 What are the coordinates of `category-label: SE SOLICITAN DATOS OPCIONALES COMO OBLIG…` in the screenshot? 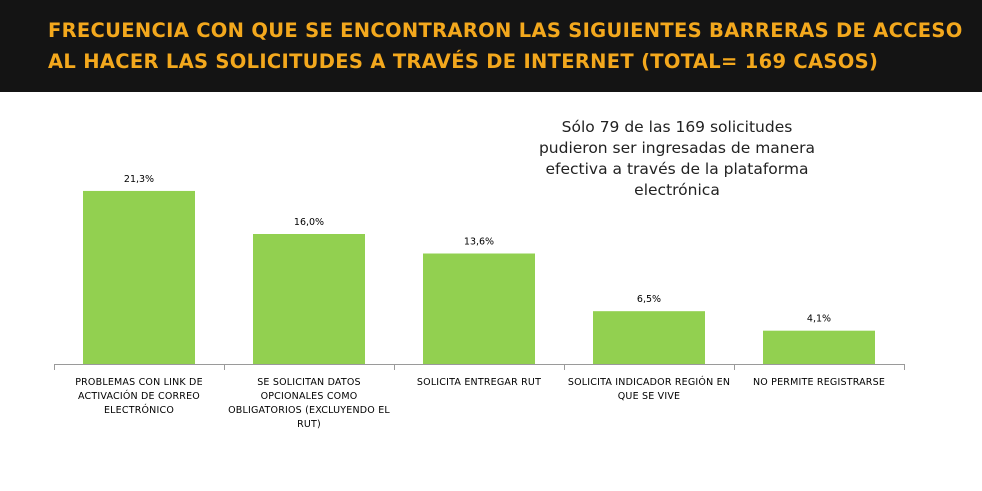 It's located at (309, 403).